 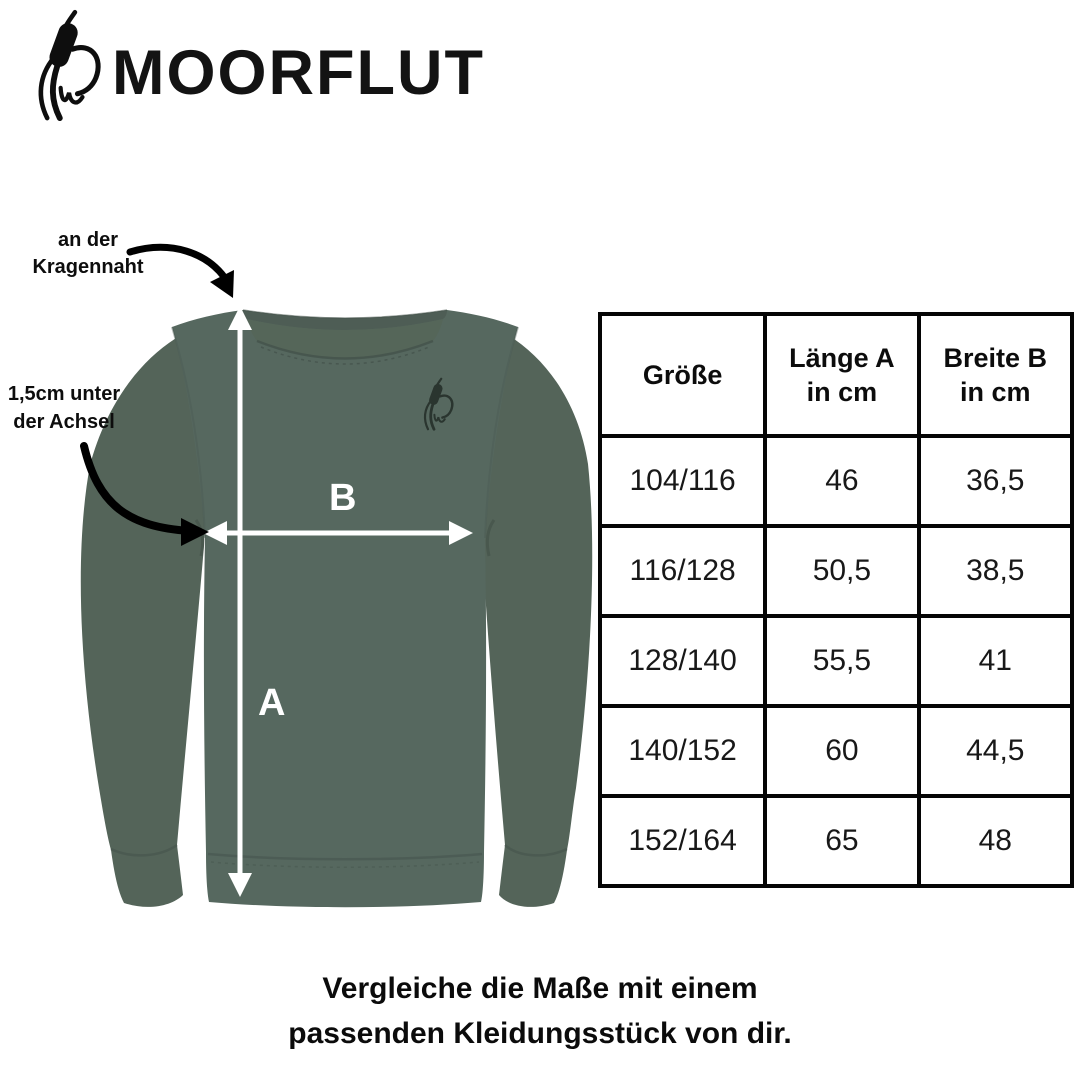 I want to click on brand-header: MOORFLUT, so click(x=253, y=66).